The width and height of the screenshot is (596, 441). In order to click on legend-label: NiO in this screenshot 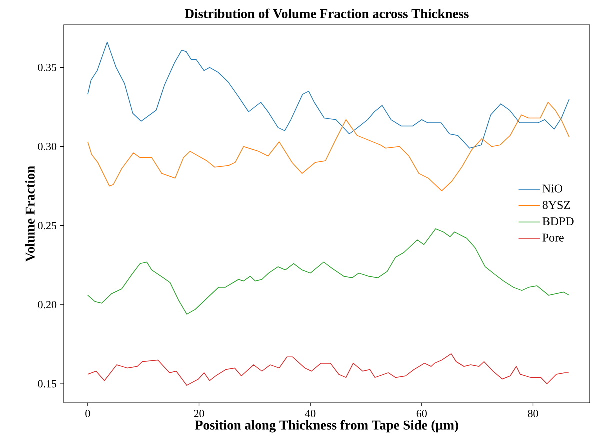, I will do `click(552, 188)`.